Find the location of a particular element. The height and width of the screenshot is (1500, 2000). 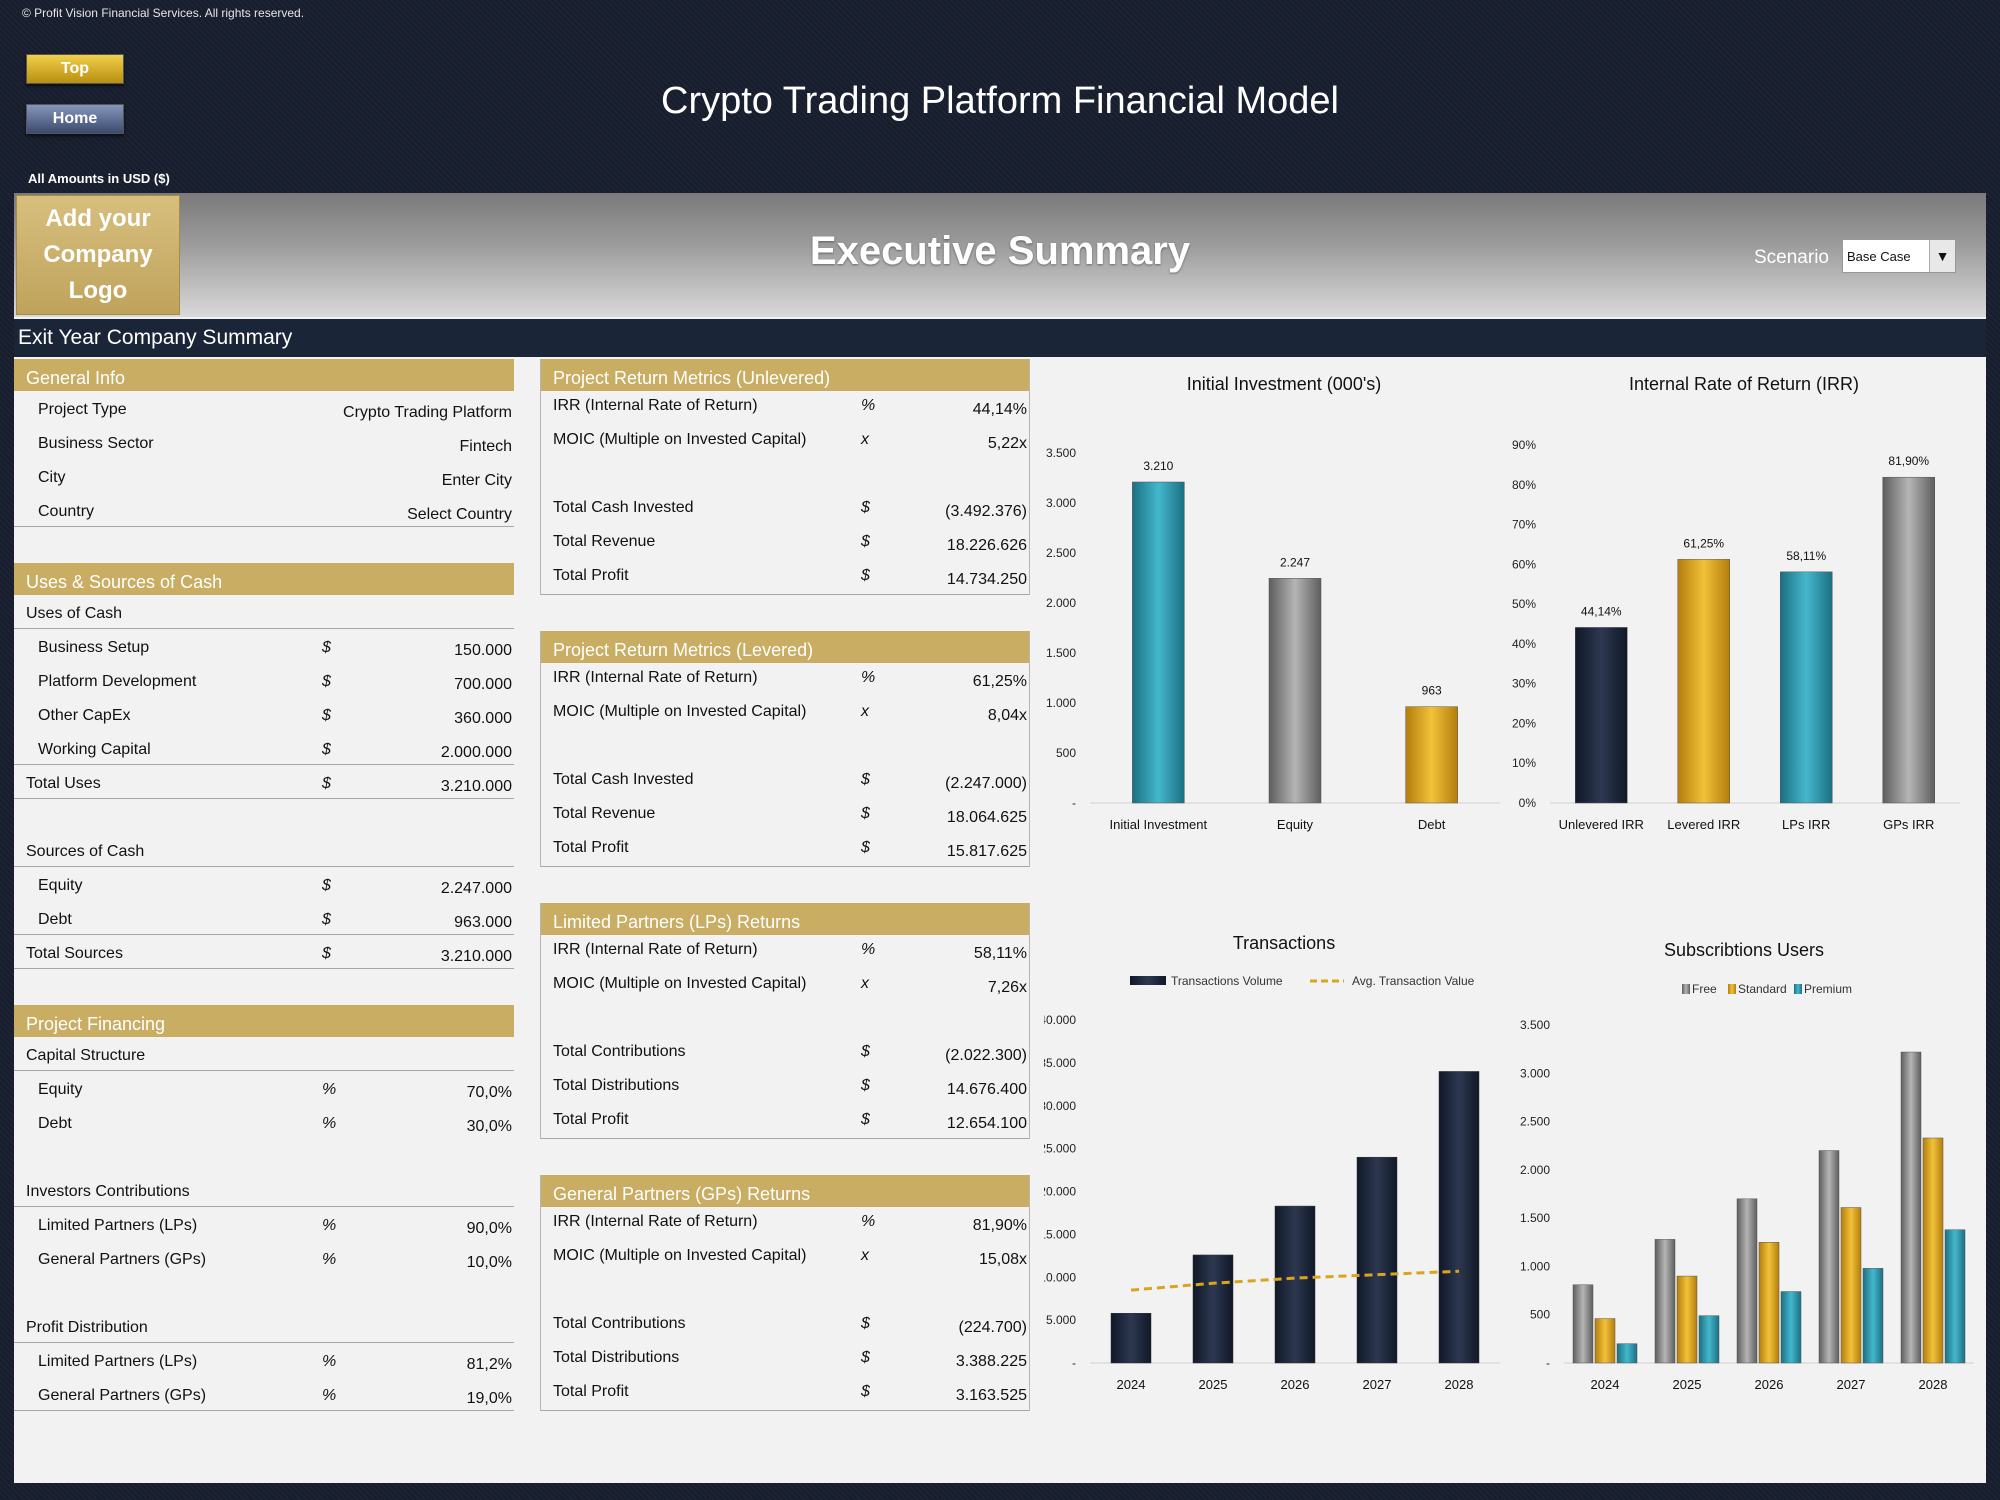

table-row: Total Distributions $3.388.225 is located at coordinates (785, 1360).